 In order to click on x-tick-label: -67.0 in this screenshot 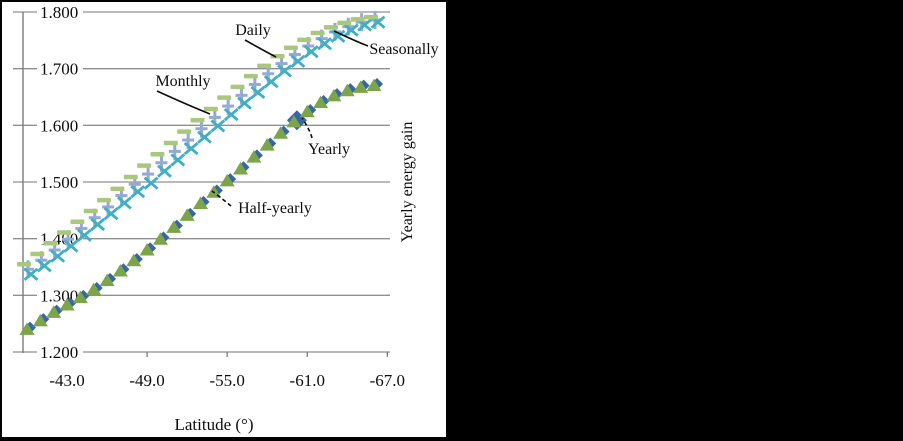, I will do `click(387, 380)`.